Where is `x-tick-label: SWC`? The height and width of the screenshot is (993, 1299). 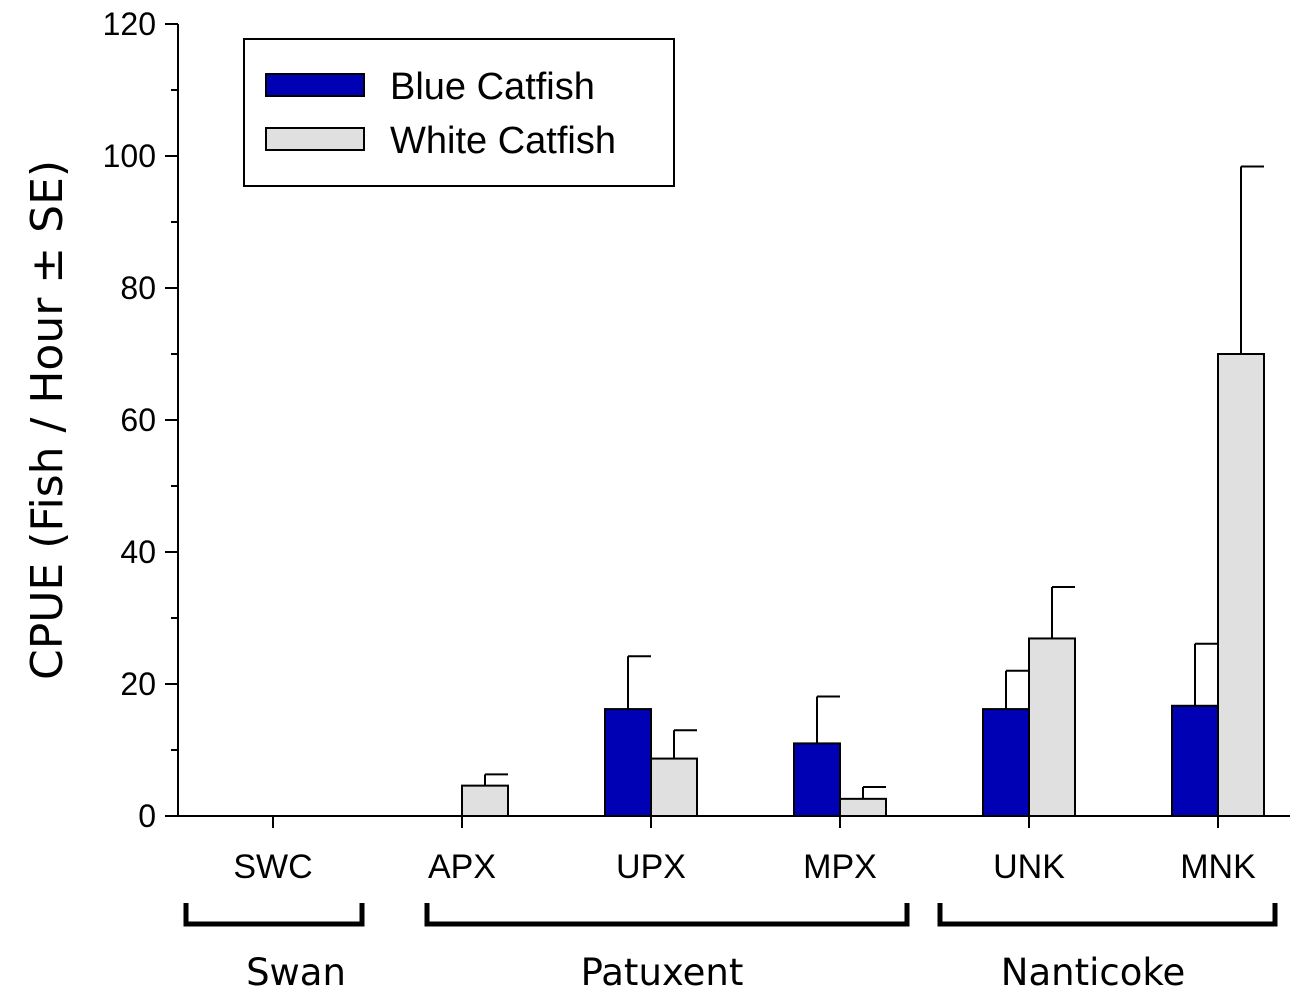 x-tick-label: SWC is located at coordinates (272, 867).